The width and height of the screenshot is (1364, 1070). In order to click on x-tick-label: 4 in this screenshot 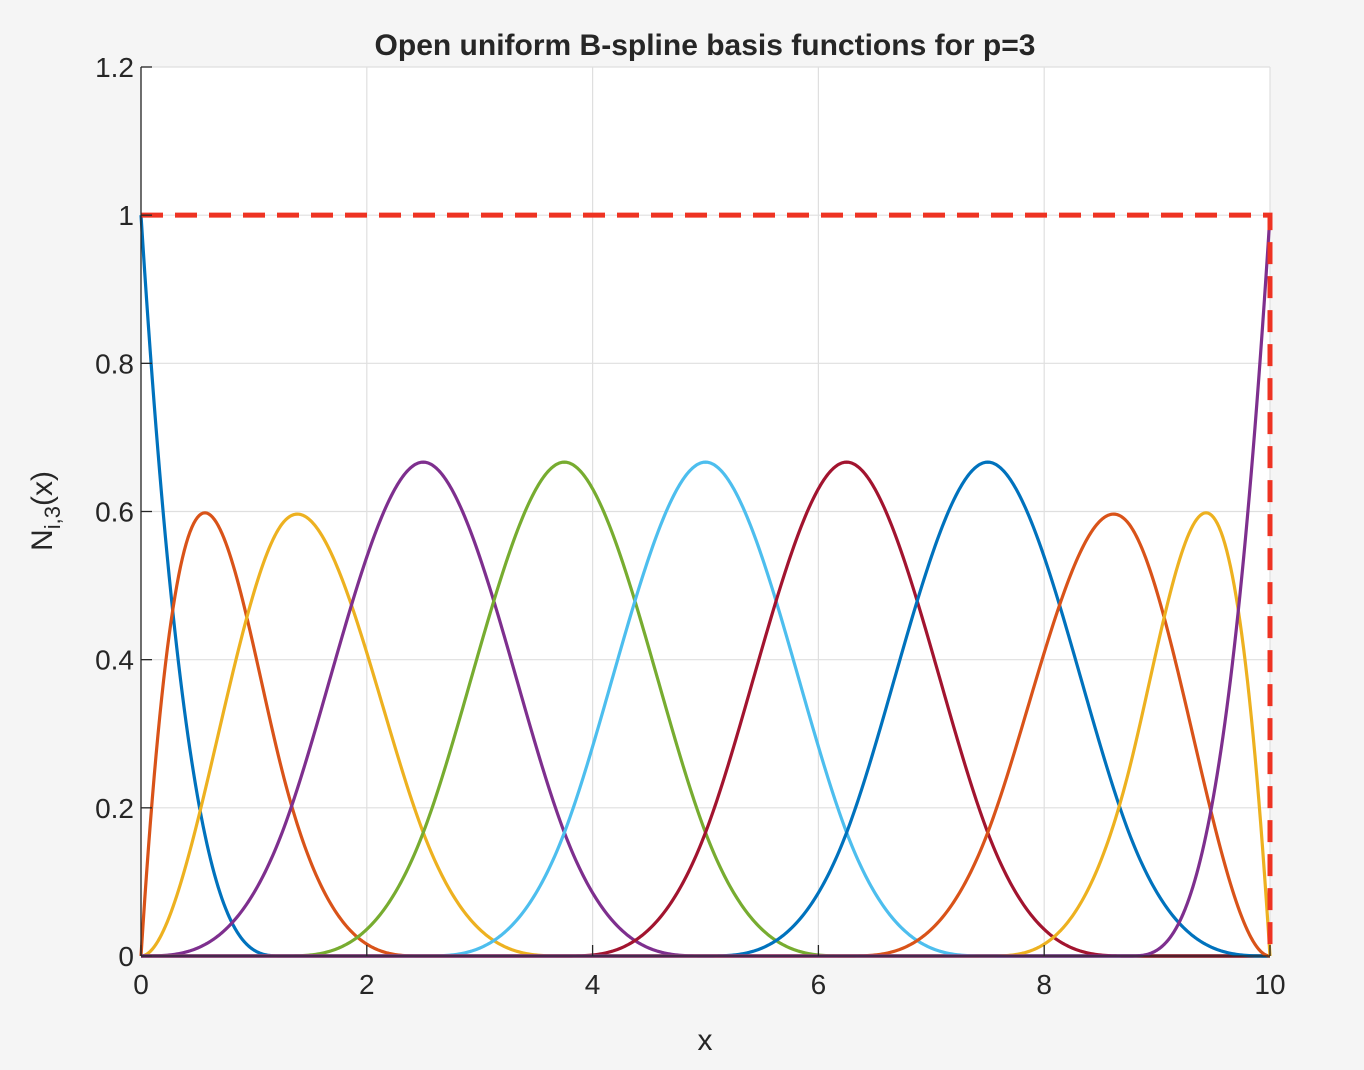, I will do `click(593, 984)`.